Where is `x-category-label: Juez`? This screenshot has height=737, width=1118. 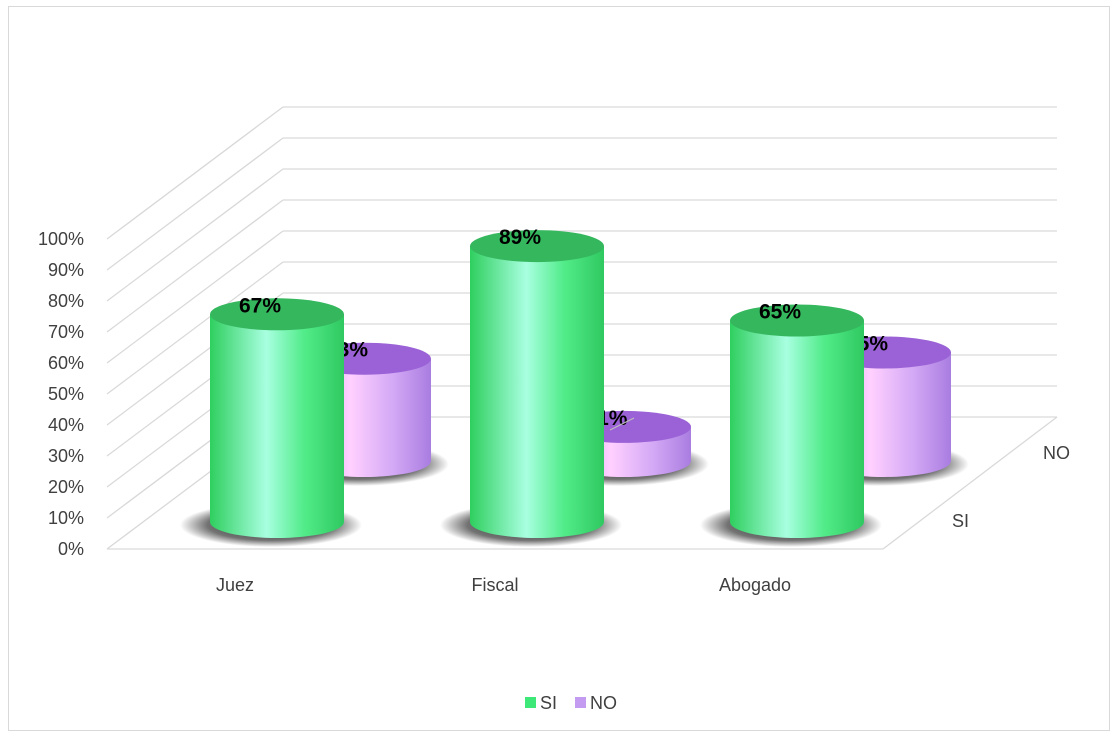 x-category-label: Juez is located at coordinates (235, 585).